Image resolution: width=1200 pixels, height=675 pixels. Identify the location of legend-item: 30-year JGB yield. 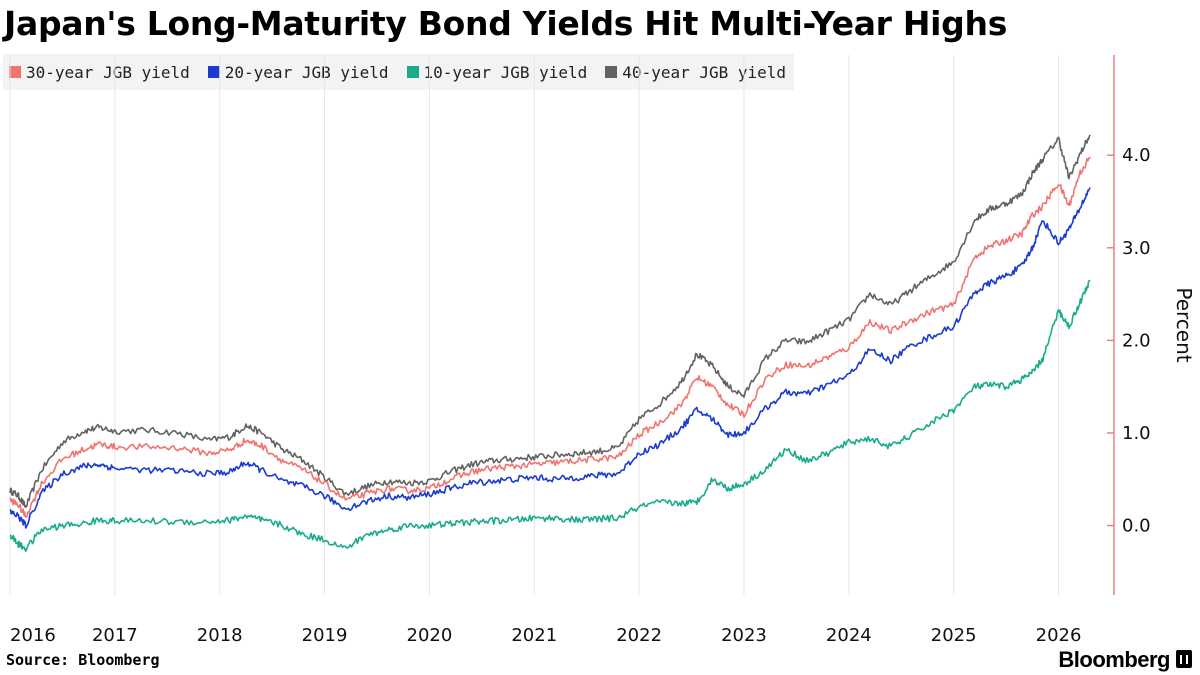
(99, 72).